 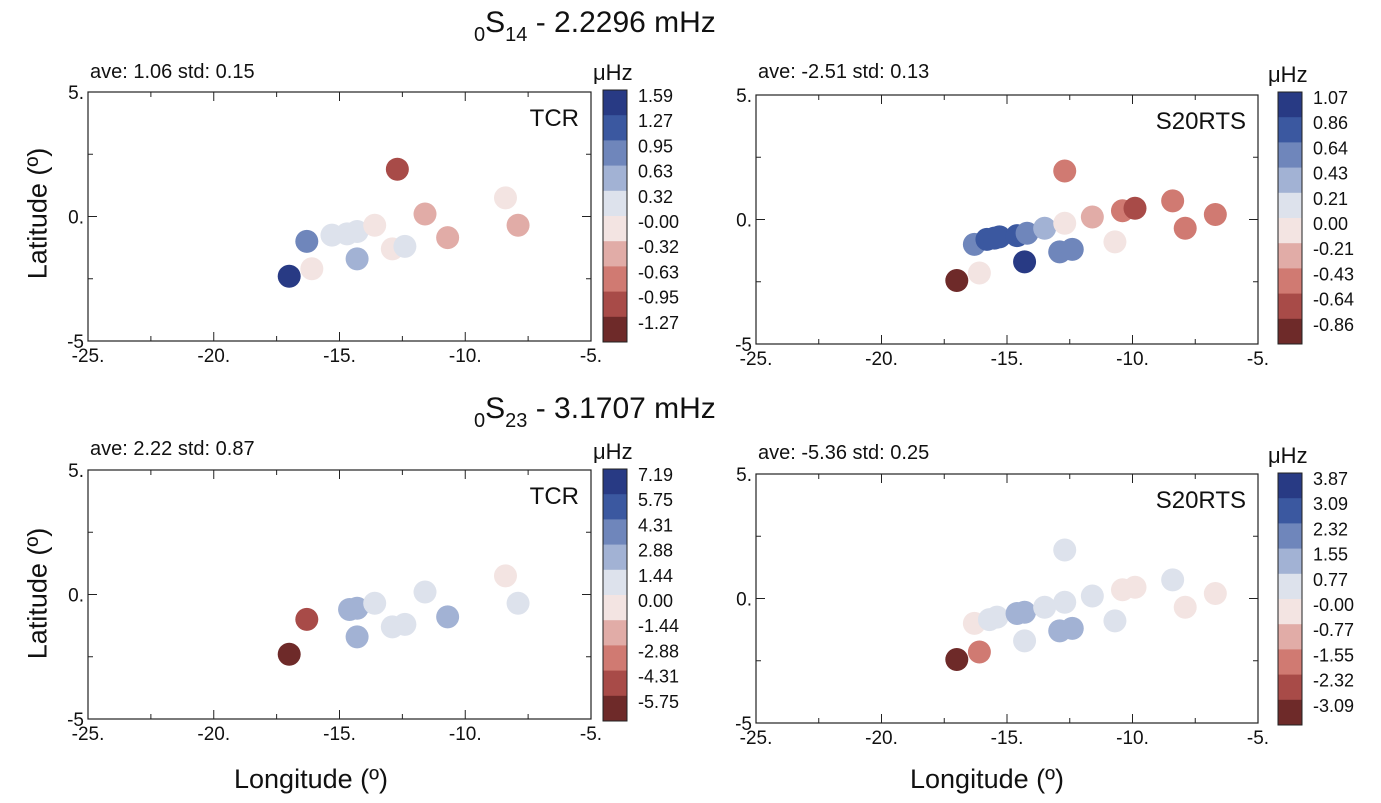 What do you see at coordinates (1333, 655) in the screenshot?
I see `colorbar-label: -1.55` at bounding box center [1333, 655].